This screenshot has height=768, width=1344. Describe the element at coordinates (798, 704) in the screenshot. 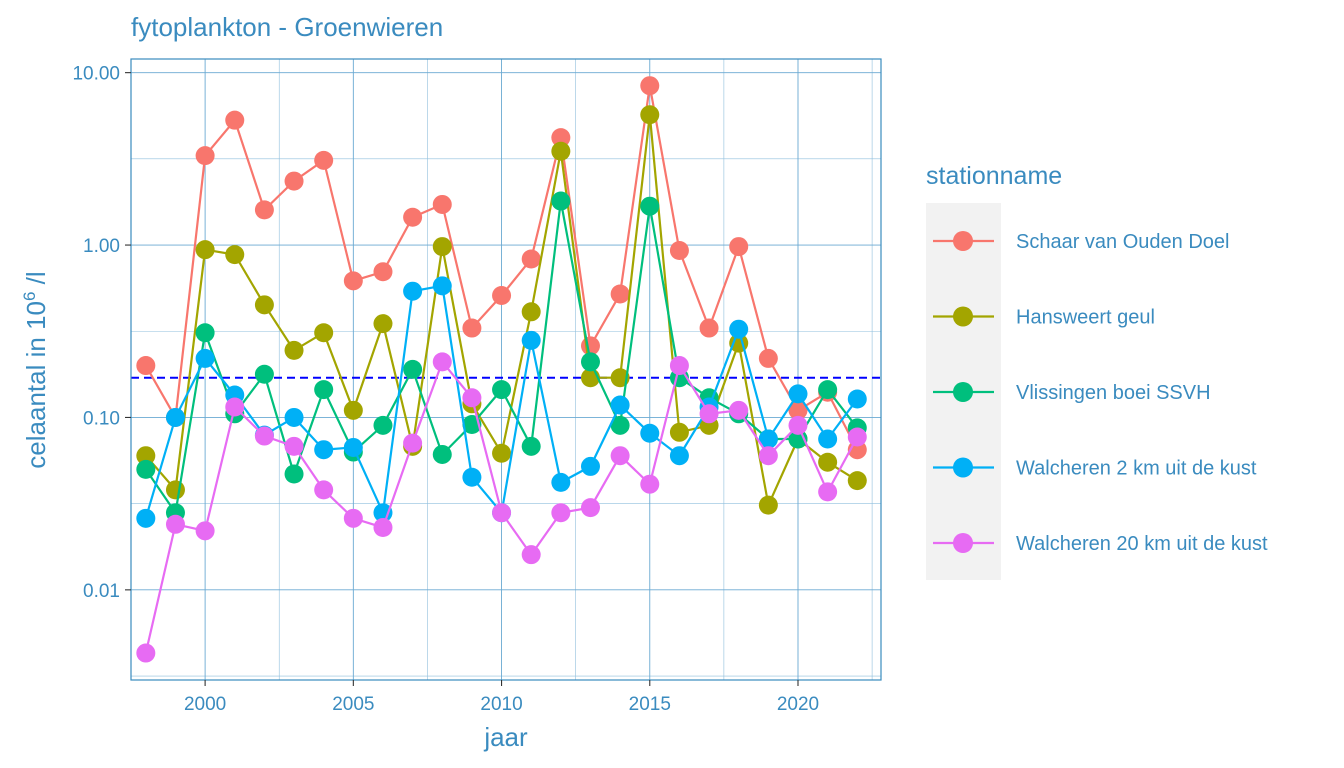

I see `x-tick-label: 2020` at that location.